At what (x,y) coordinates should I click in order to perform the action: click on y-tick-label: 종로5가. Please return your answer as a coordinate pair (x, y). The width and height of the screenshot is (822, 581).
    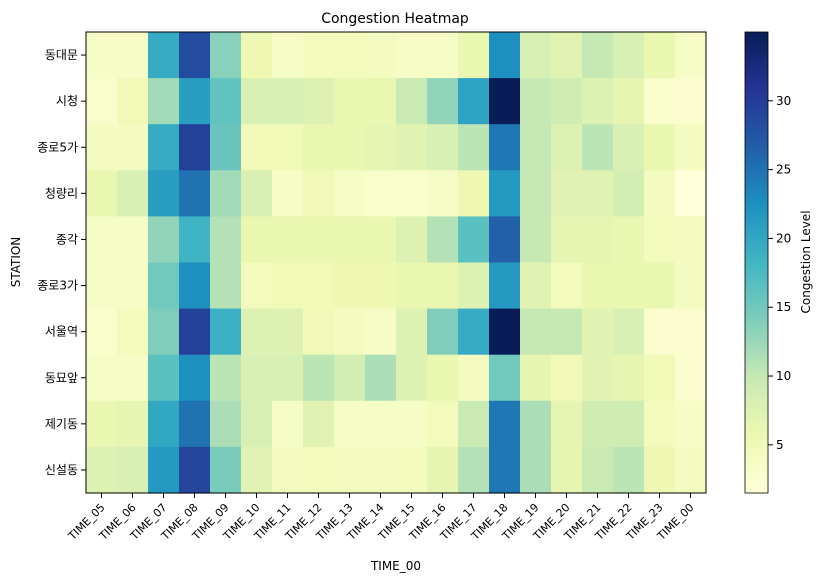
    Looking at the image, I should click on (57, 147).